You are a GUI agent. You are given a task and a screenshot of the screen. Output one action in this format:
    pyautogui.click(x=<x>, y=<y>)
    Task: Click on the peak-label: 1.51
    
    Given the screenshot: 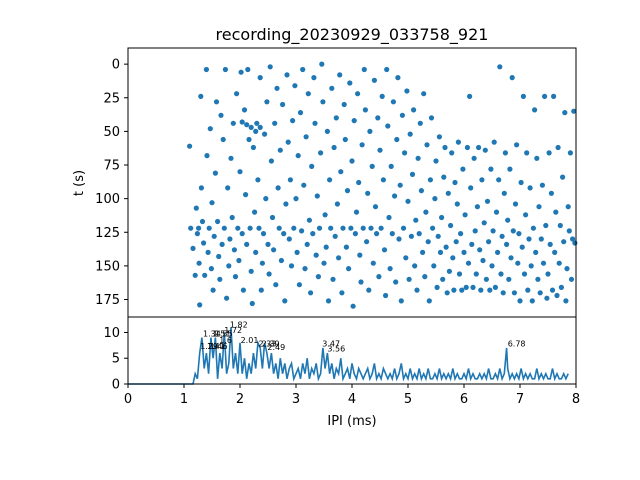 What is the action you would take?
    pyautogui.click(x=222, y=334)
    